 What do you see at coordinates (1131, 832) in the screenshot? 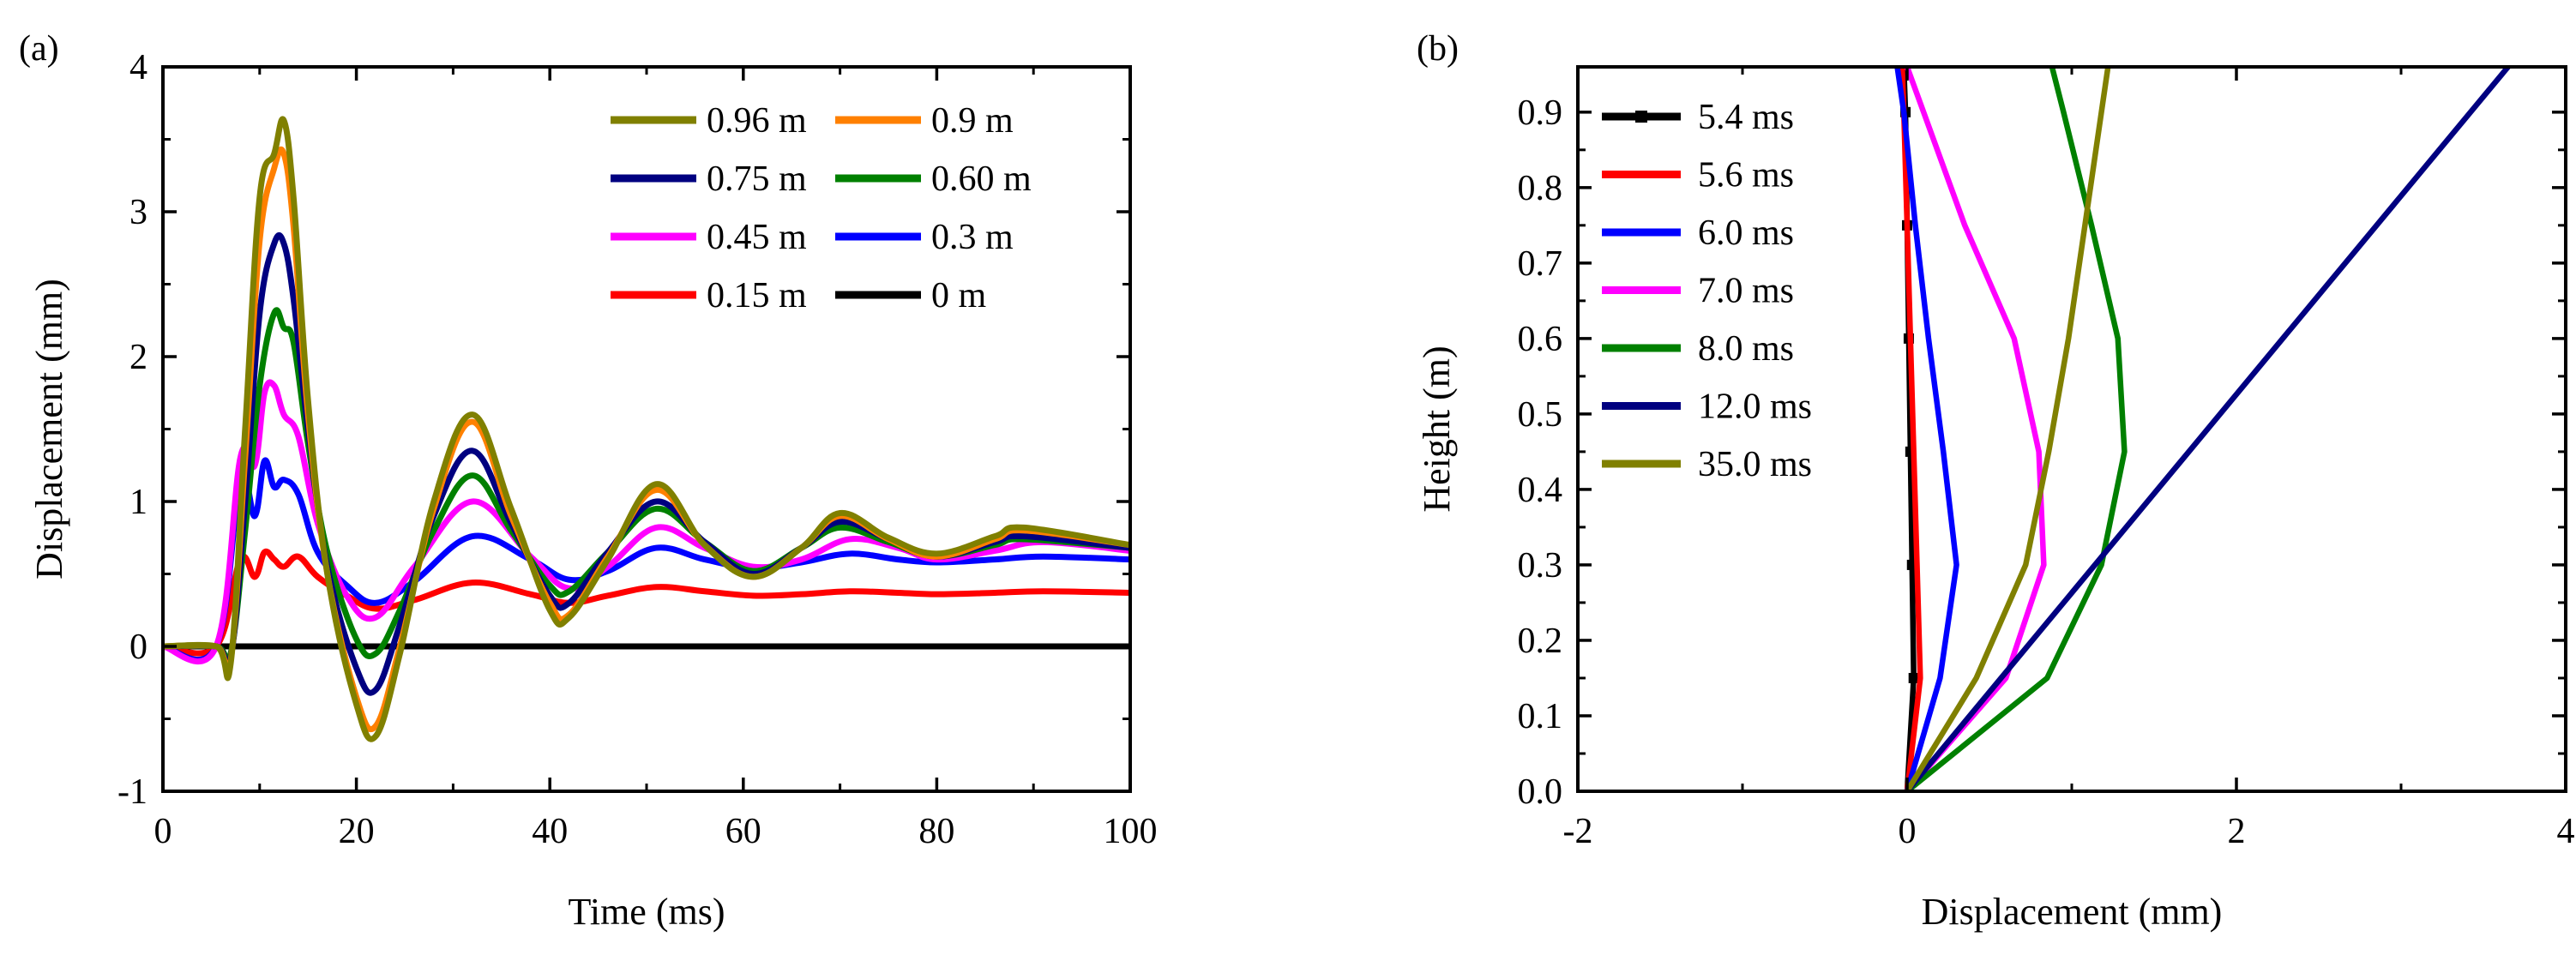
I see `x-tick-label: 100` at bounding box center [1131, 832].